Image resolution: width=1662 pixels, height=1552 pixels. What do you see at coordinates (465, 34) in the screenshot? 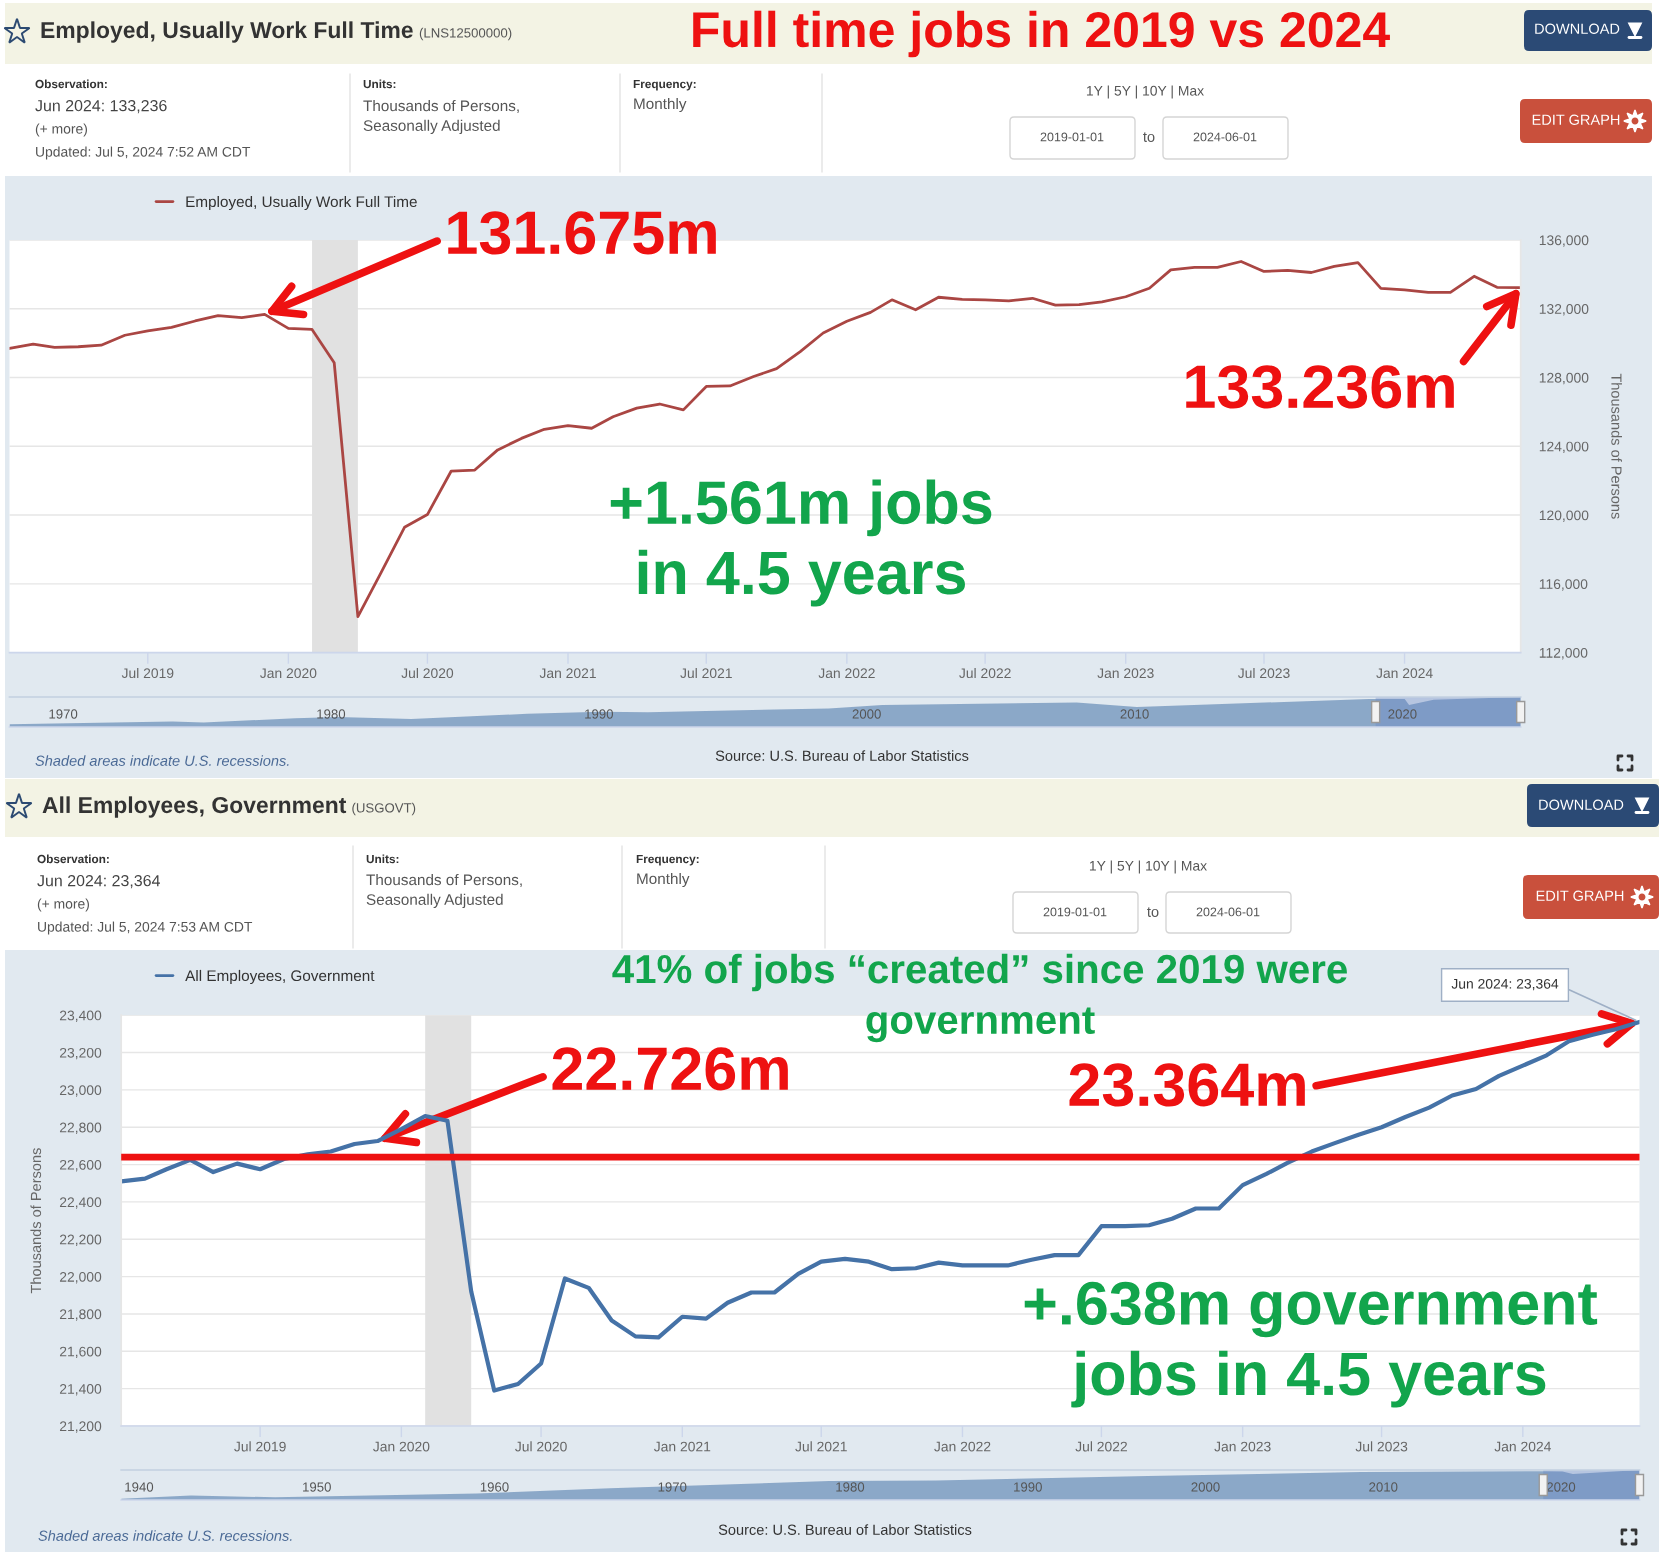
I see `chart-subtitle: (LNS12500000)` at bounding box center [465, 34].